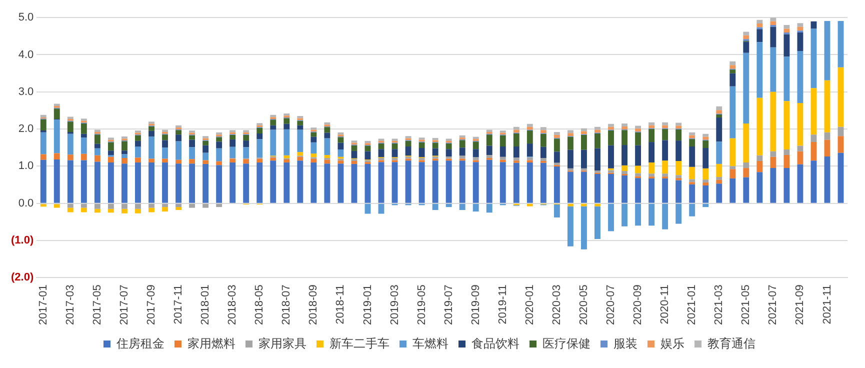 The image size is (865, 368). I want to click on x-tick-label: 2020-05, so click(584, 305).